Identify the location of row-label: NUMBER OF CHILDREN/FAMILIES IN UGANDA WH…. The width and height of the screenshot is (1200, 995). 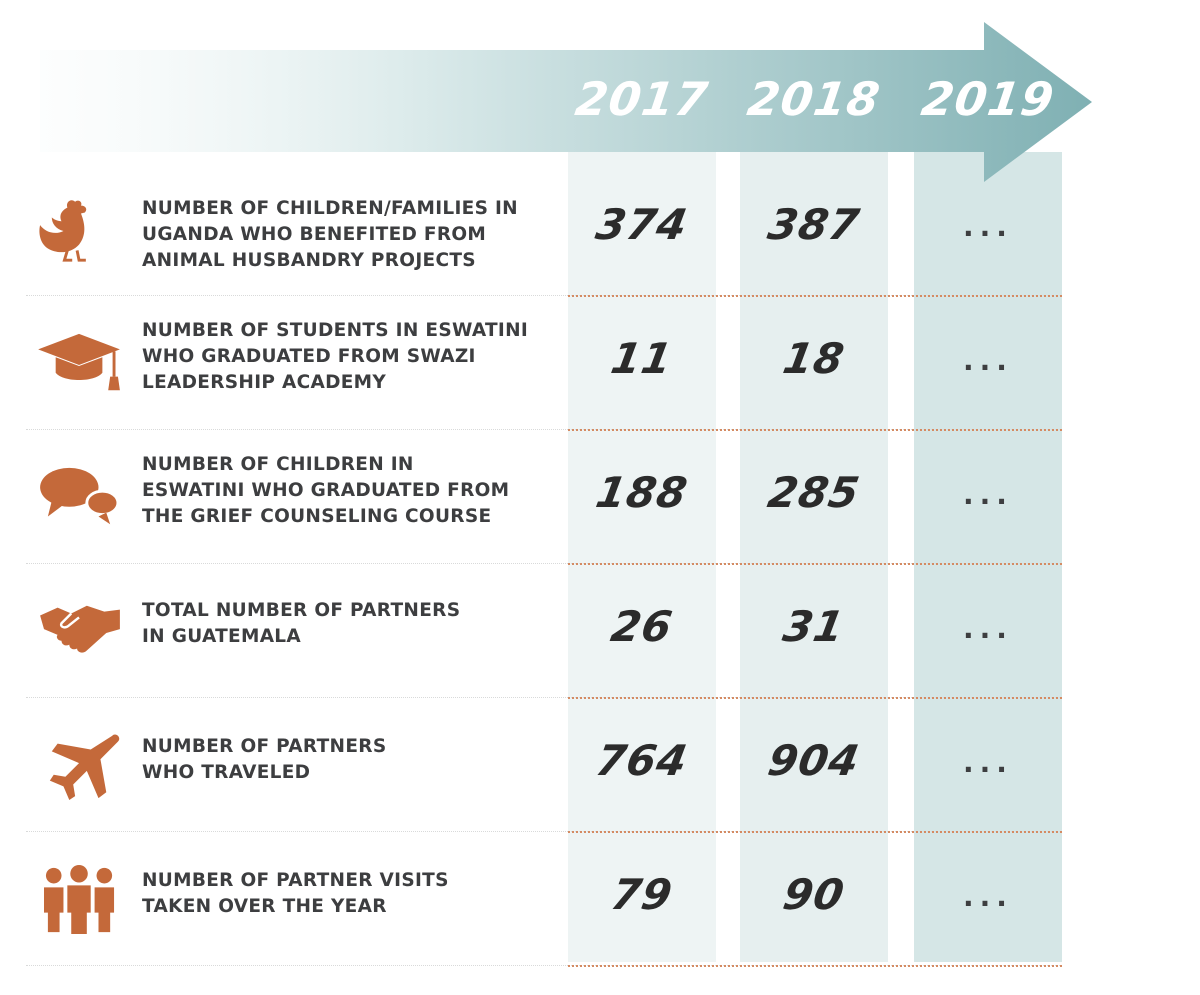
(330, 234).